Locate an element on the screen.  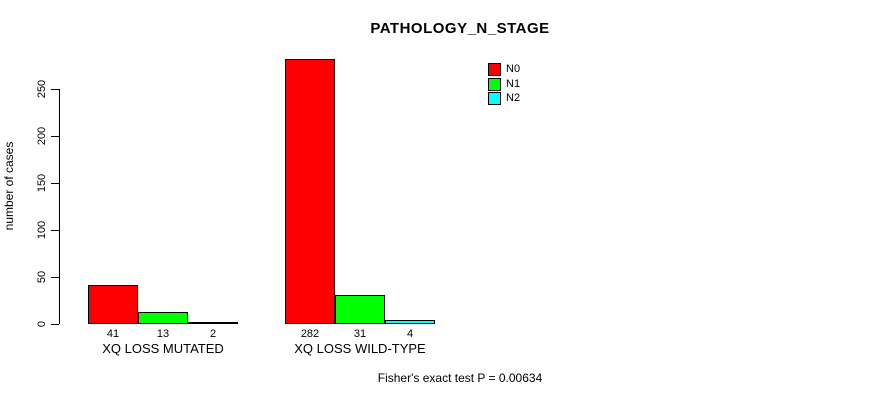
y-tick-label: 0 is located at coordinates (42, 324).